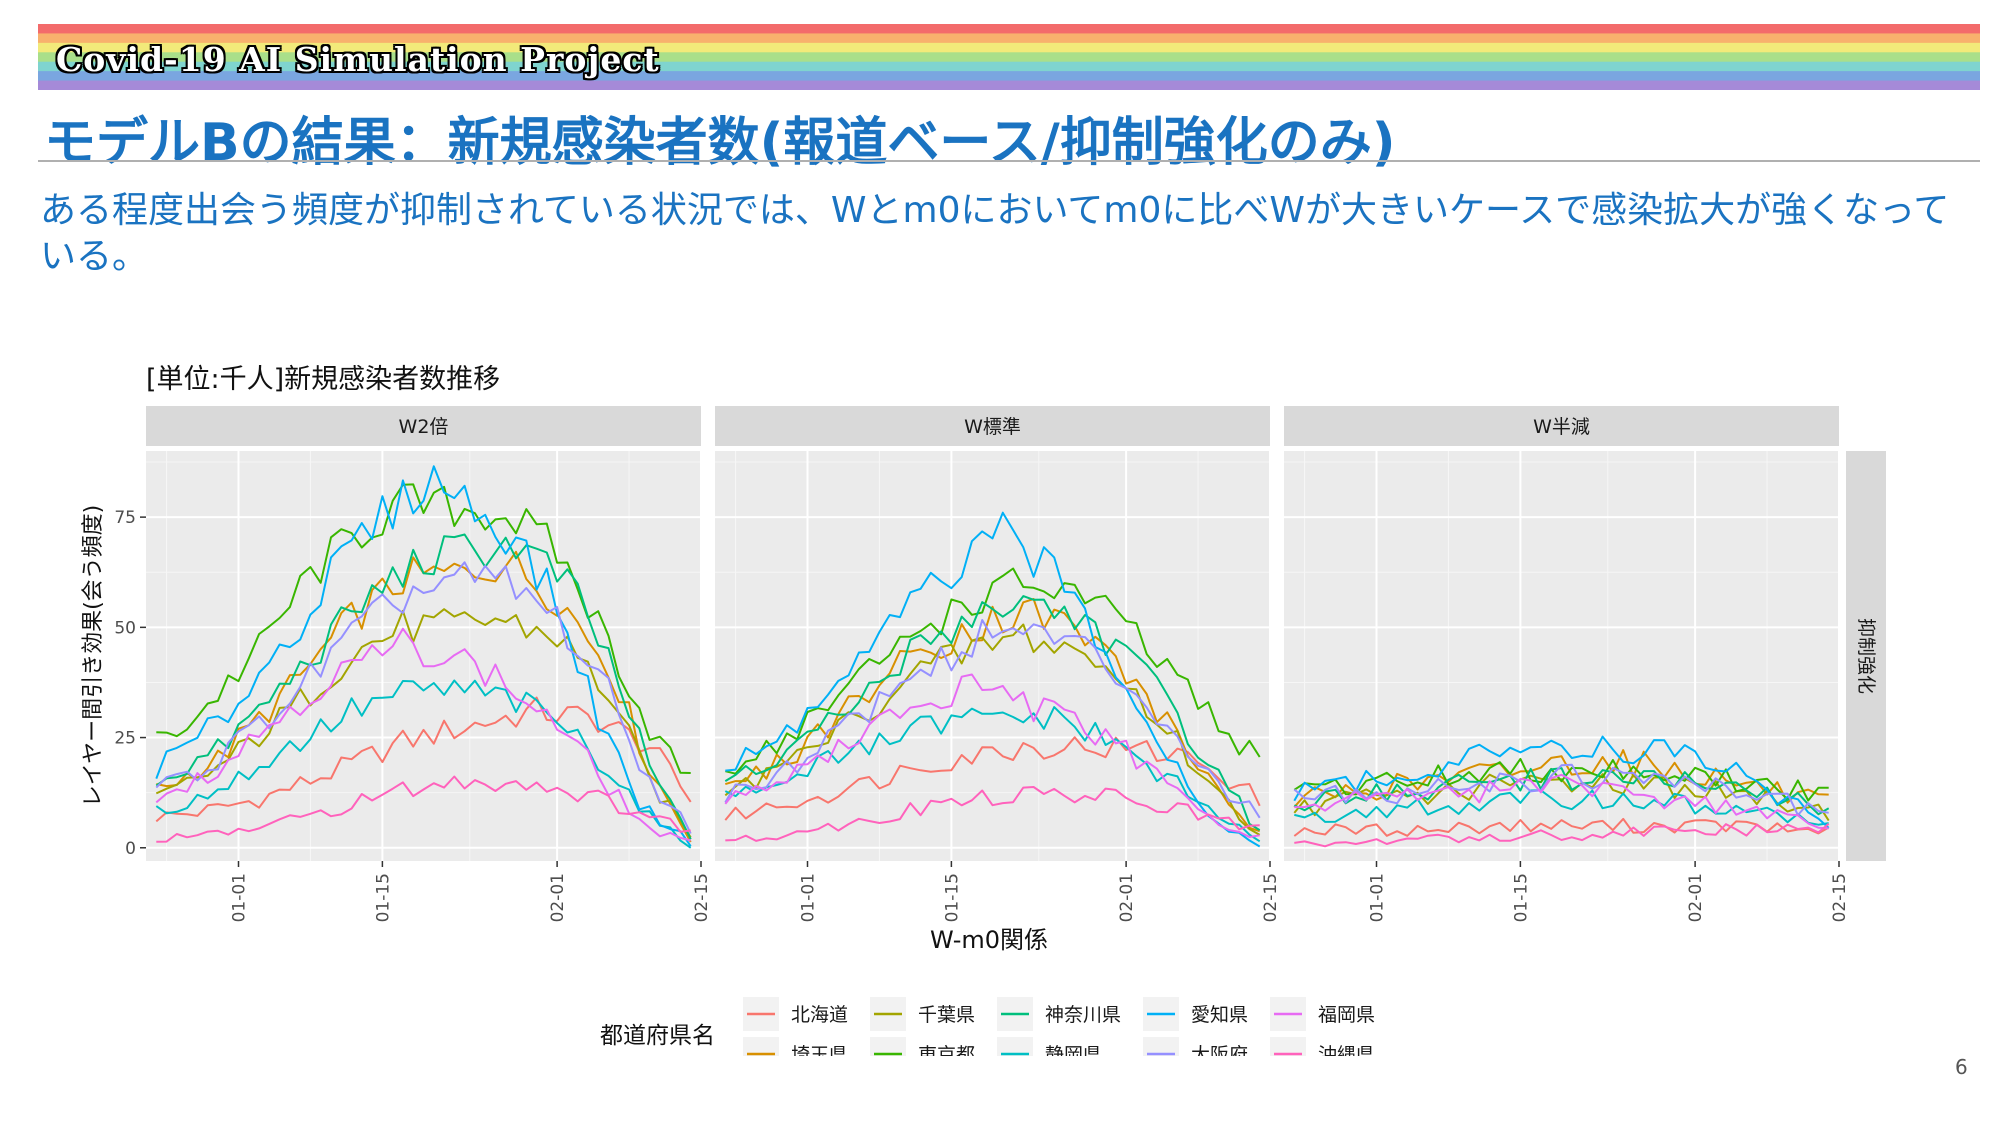 The width and height of the screenshot is (2000, 1125). What do you see at coordinates (946, 1050) in the screenshot?
I see `legend-label: 東京都` at bounding box center [946, 1050].